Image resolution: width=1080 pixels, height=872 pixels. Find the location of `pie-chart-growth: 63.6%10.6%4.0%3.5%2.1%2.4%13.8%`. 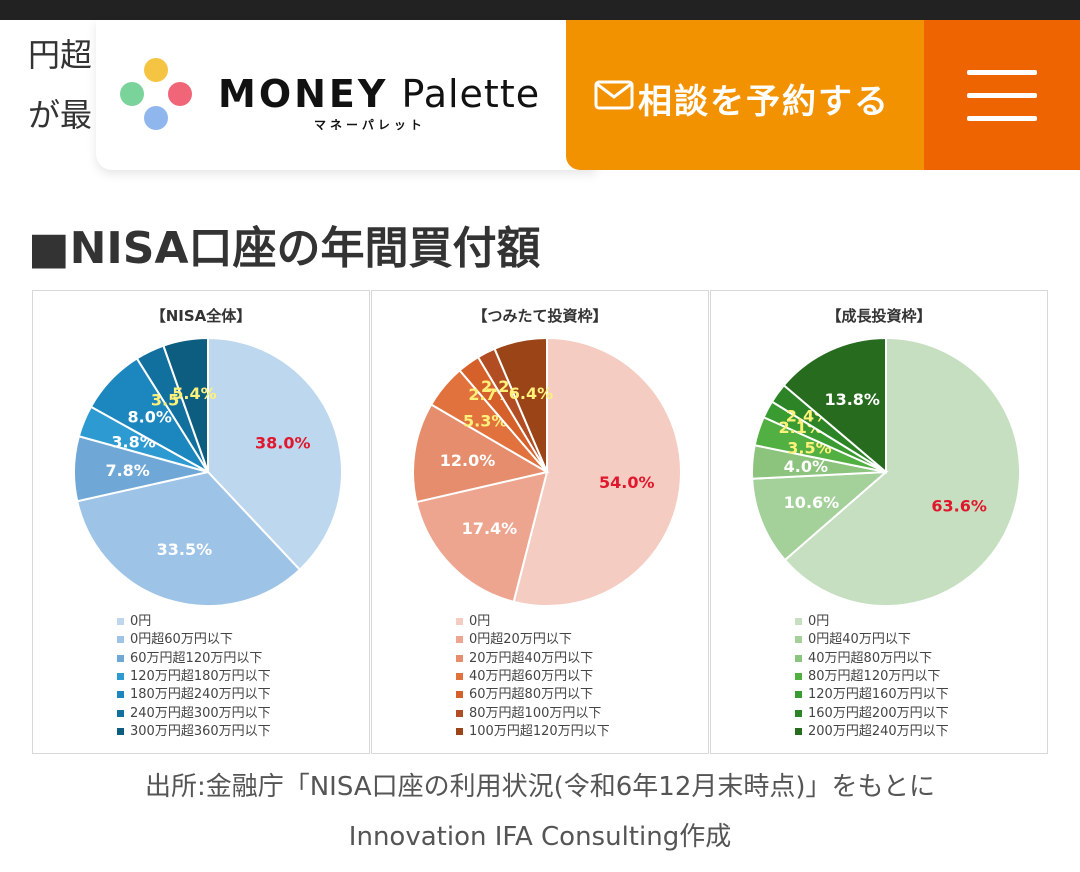

pie-chart-growth: 63.6%10.6%4.0%3.5%2.1%2.4%13.8% is located at coordinates (886, 471).